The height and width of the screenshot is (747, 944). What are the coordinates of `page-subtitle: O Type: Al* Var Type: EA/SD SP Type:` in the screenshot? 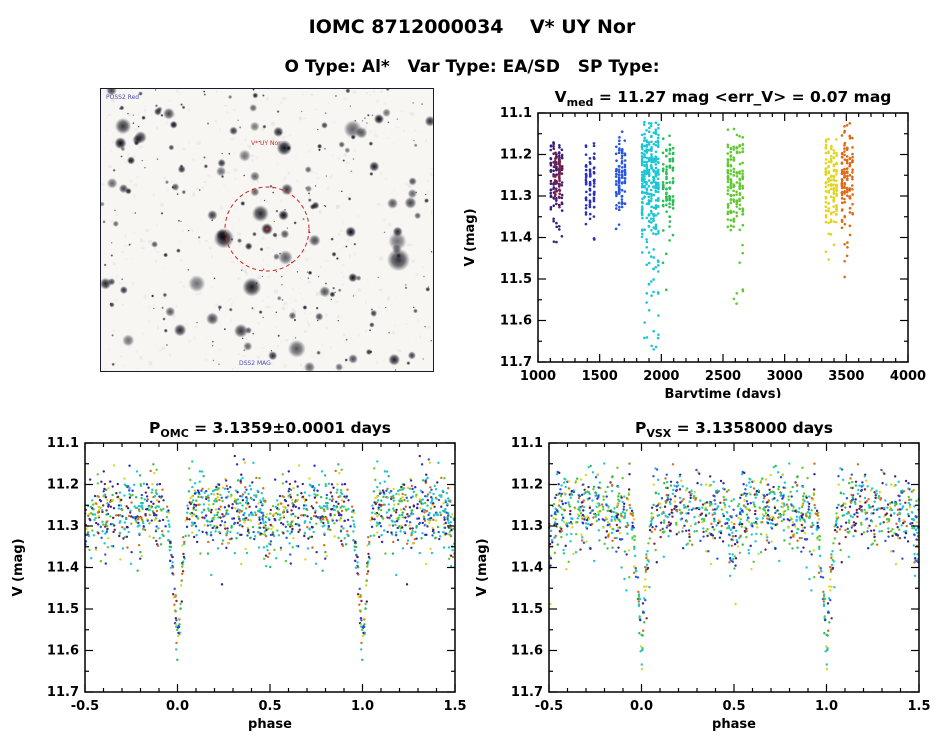 It's located at (472, 67).